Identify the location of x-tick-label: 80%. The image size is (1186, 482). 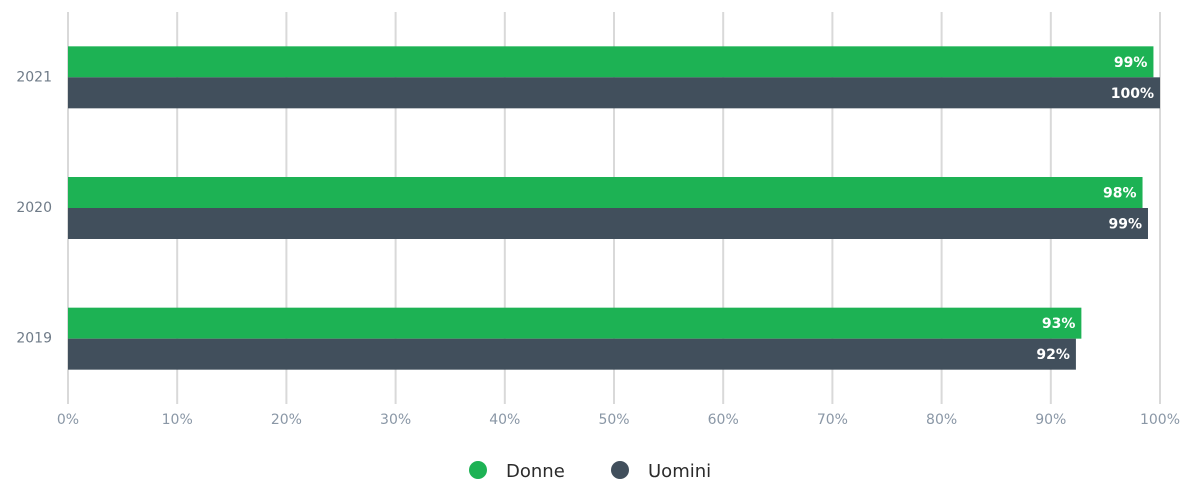
(941, 420).